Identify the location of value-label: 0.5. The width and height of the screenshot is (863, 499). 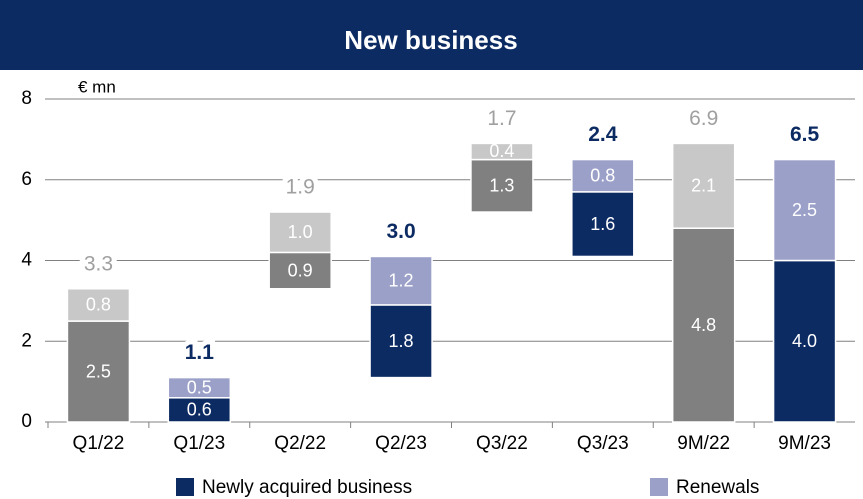
(199, 387).